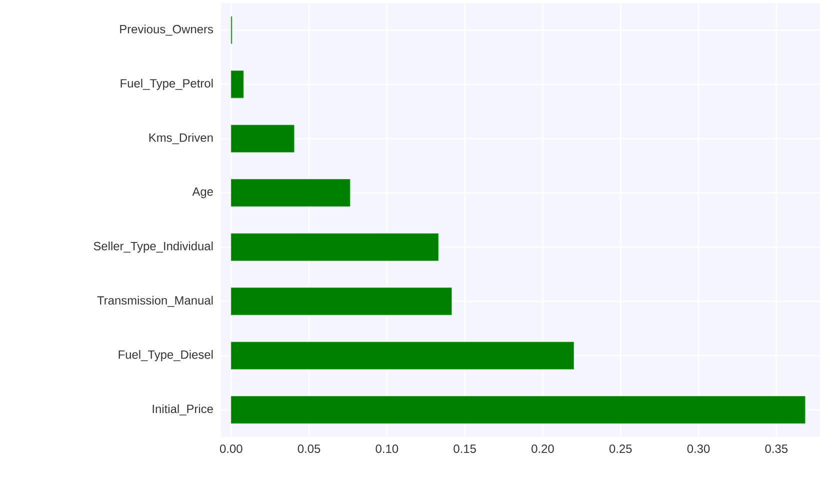 Image resolution: width=822 pixels, height=478 pixels. I want to click on x-tick-label: 0.10, so click(387, 448).